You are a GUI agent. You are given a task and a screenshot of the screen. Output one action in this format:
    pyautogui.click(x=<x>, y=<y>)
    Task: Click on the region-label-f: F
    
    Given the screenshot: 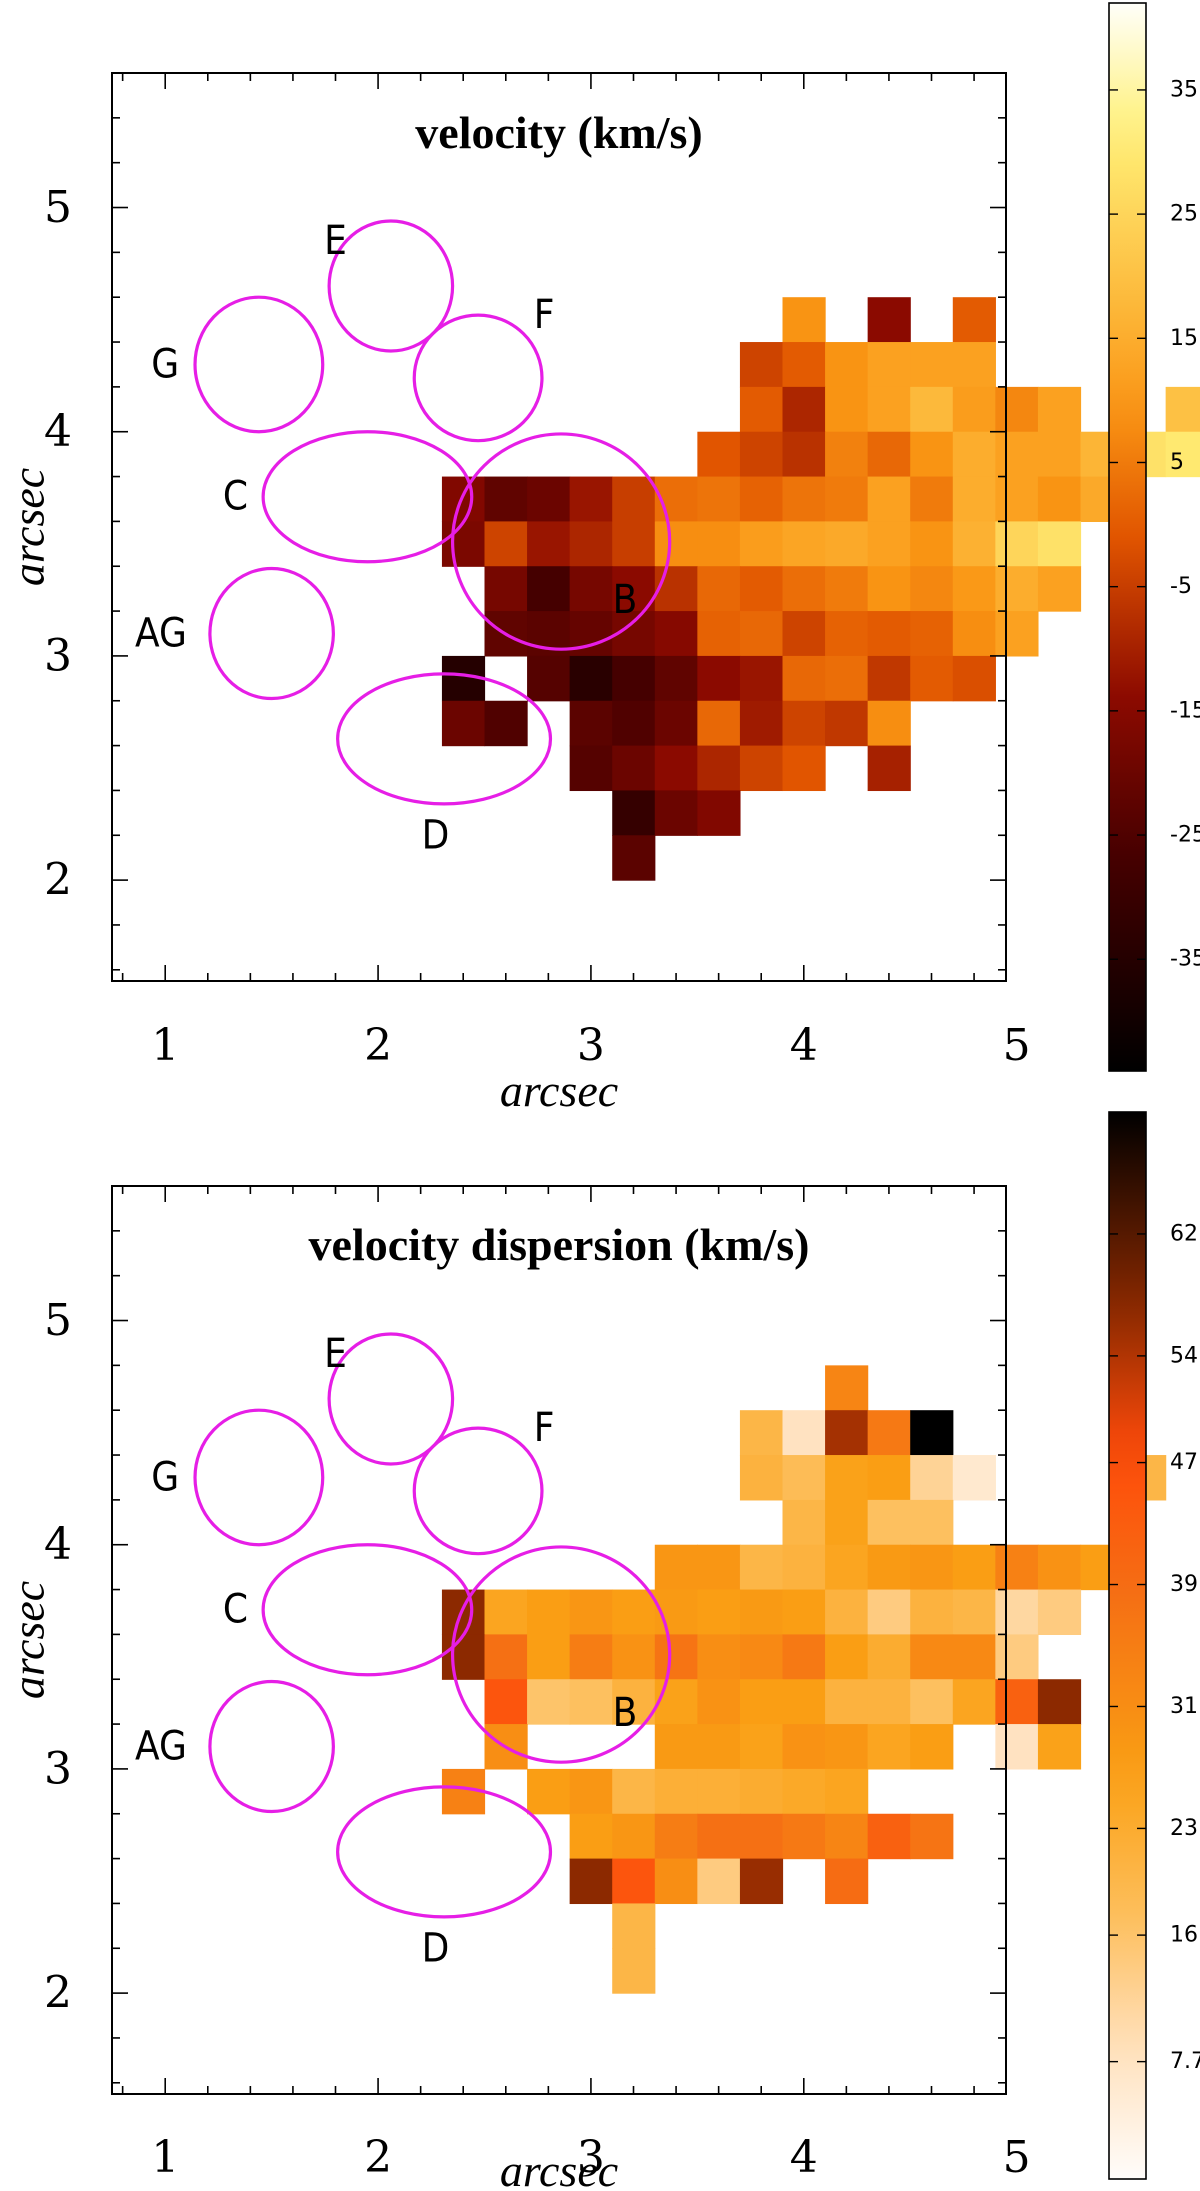 What is the action you would take?
    pyautogui.click(x=544, y=1428)
    